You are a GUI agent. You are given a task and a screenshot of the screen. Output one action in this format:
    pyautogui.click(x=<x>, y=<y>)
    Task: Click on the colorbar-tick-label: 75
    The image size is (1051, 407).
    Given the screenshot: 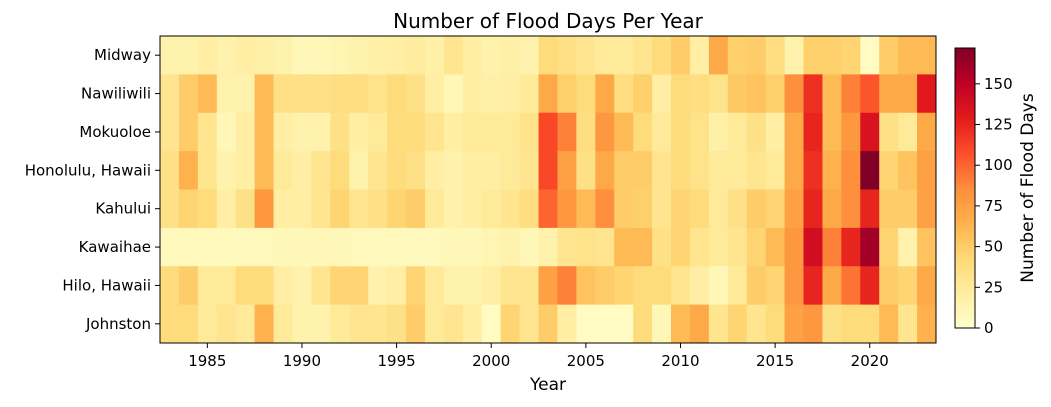 What is the action you would take?
    pyautogui.click(x=993, y=206)
    